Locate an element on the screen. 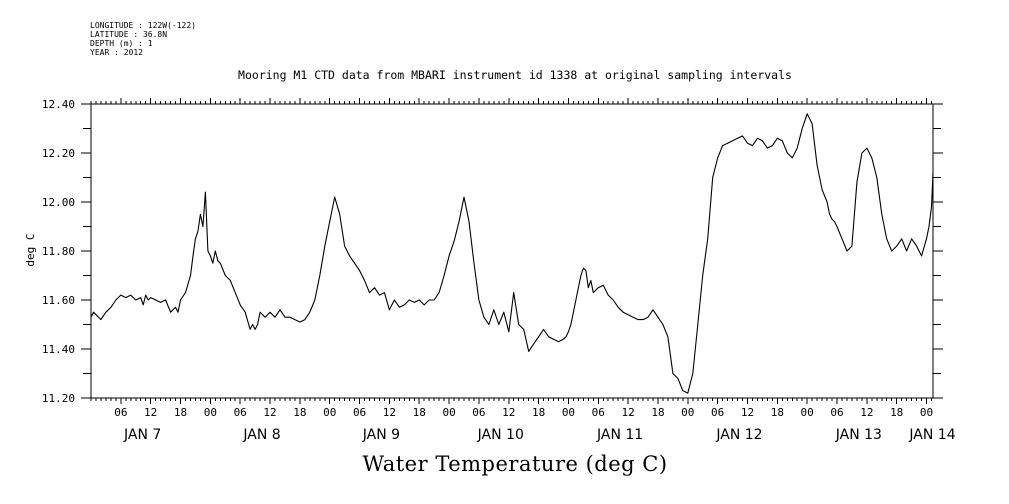 This screenshot has height=504, width=1009. y-tick-label: 12.20 is located at coordinates (58, 153).